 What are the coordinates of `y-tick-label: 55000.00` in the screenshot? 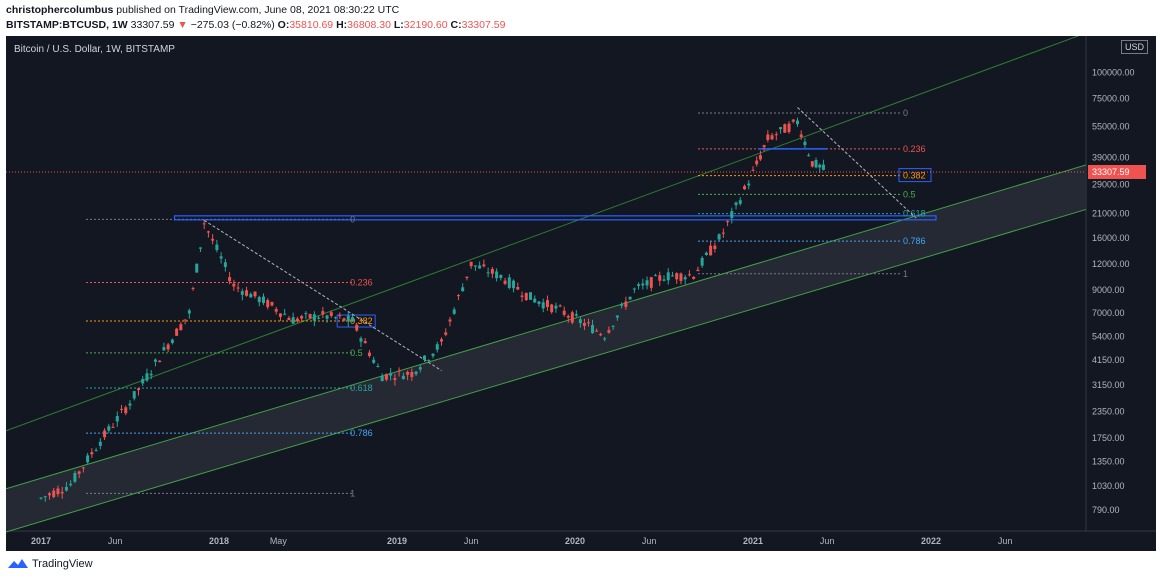 It's located at (1111, 127).